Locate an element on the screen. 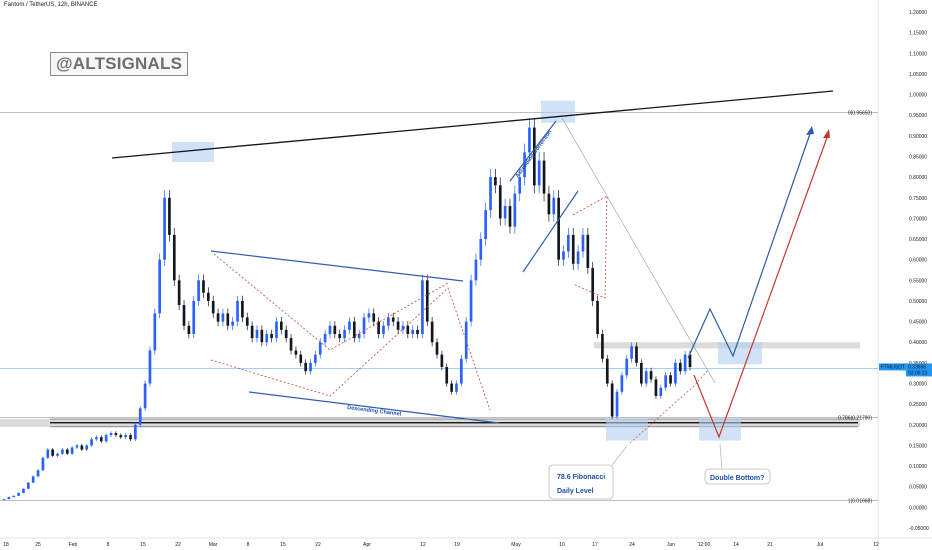  x-tick-label: 24 is located at coordinates (632, 545).